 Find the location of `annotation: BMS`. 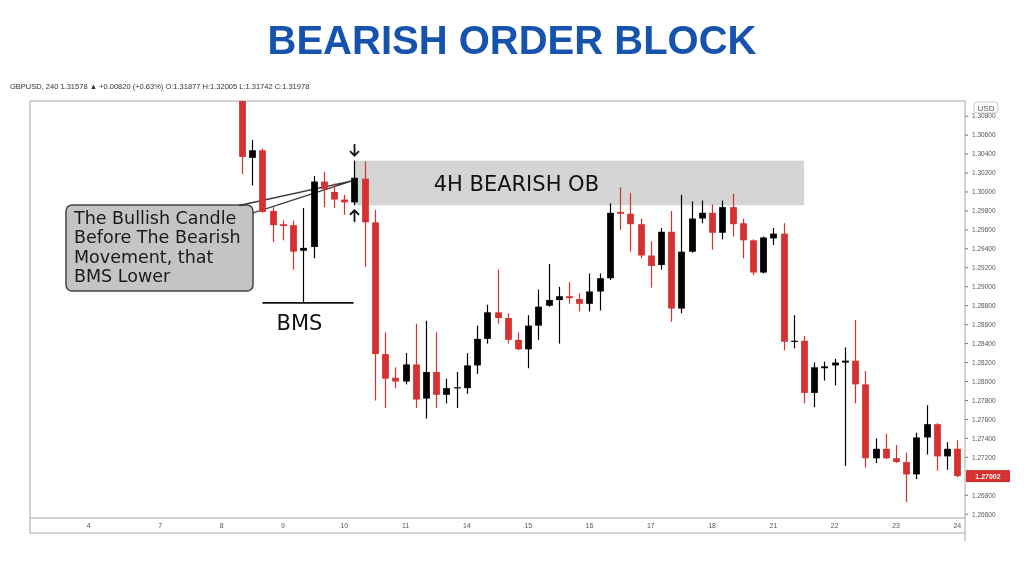

annotation: BMS is located at coordinates (299, 322).